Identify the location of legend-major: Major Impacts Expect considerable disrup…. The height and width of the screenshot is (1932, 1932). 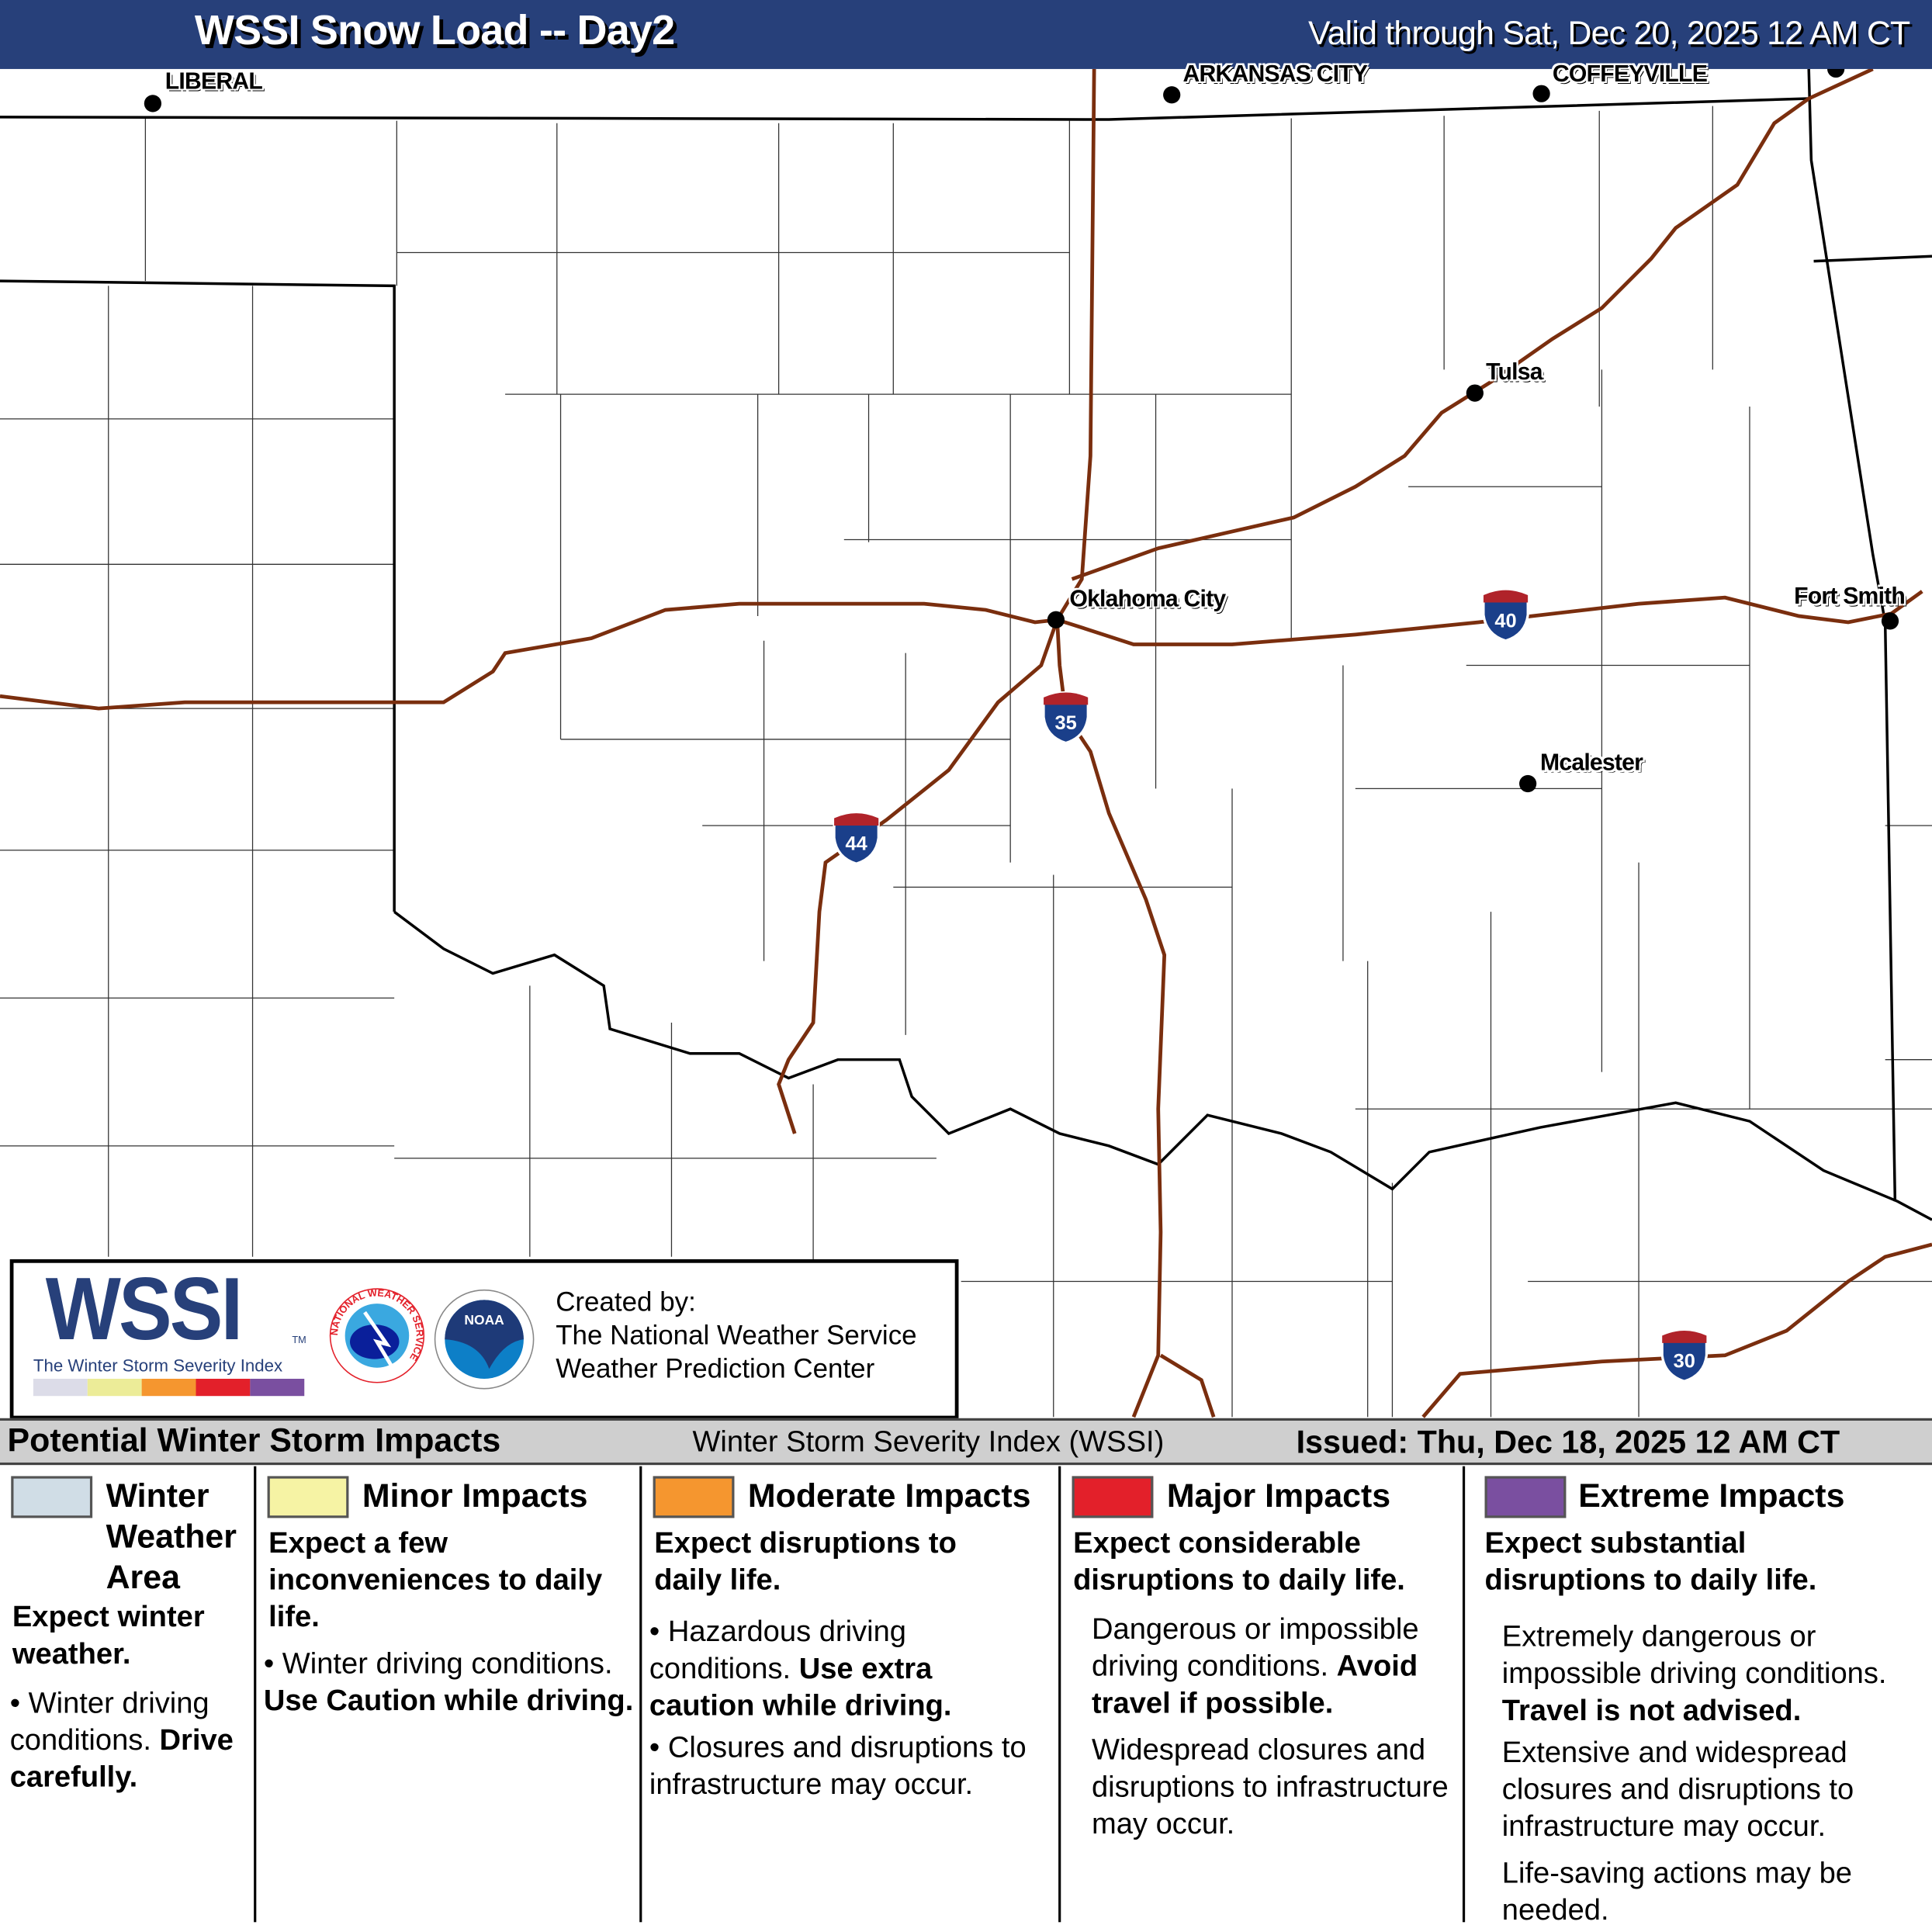
(1262, 1695).